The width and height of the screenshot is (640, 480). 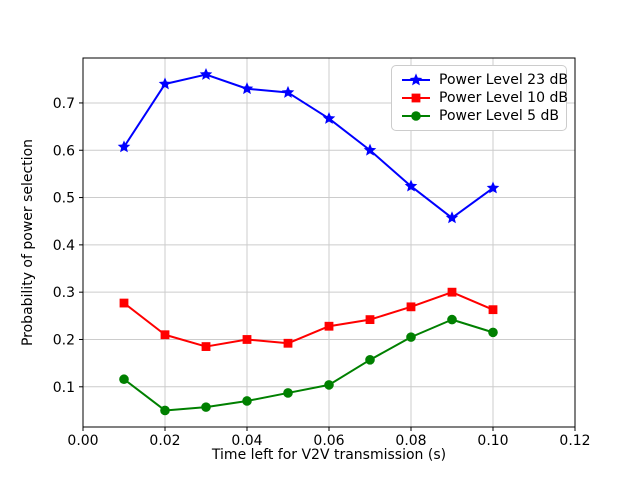 What do you see at coordinates (64, 104) in the screenshot?
I see `y-tick-label: 0.7` at bounding box center [64, 104].